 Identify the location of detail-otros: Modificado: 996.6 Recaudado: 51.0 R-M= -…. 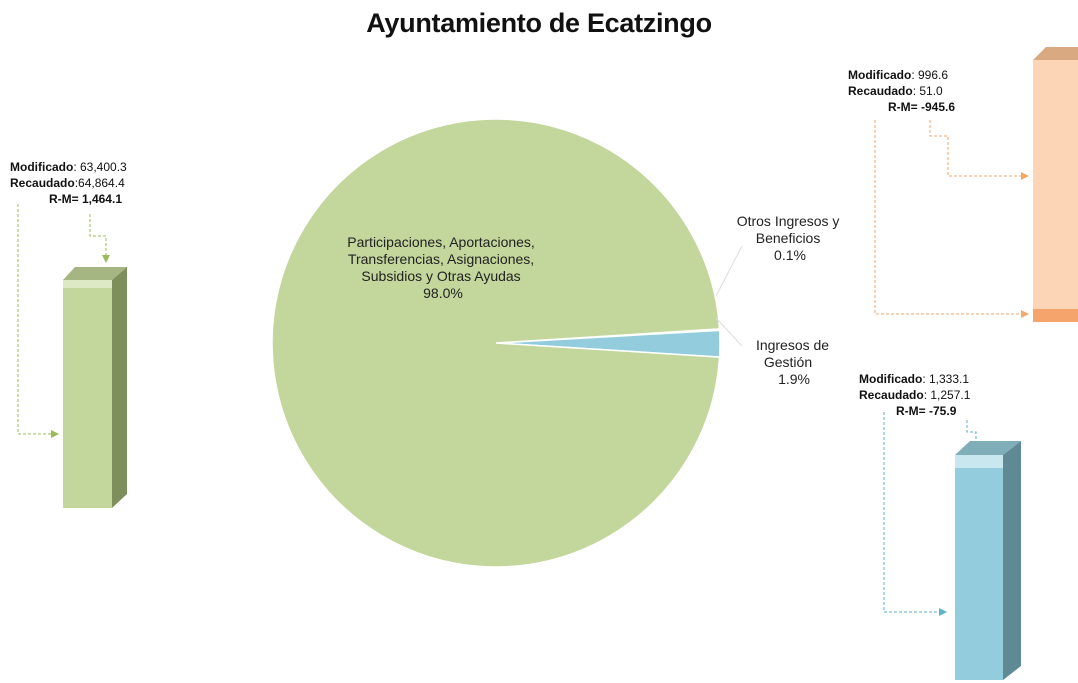
(963, 184).